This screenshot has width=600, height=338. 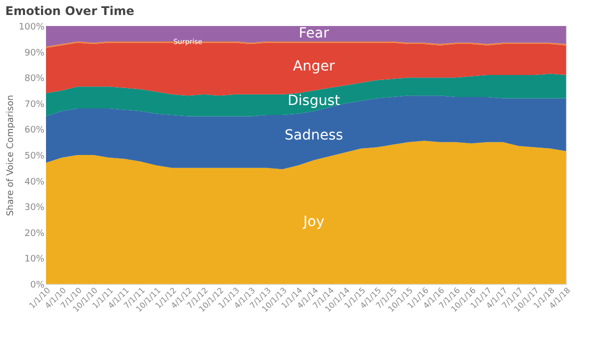 I want to click on y-tick-label: 60%, so click(x=34, y=131).